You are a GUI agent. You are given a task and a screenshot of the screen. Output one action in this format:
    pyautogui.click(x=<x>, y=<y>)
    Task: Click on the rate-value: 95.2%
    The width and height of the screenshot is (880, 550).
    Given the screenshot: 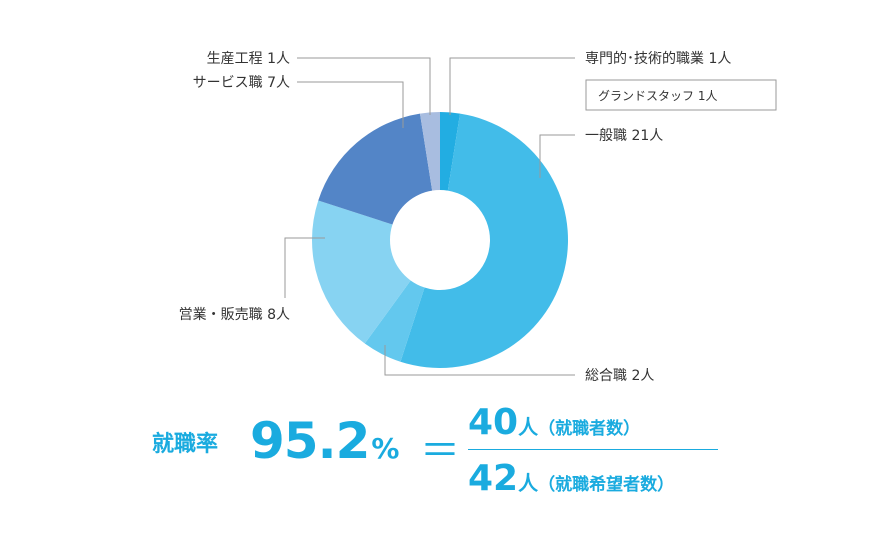 What is the action you would take?
    pyautogui.click(x=324, y=441)
    